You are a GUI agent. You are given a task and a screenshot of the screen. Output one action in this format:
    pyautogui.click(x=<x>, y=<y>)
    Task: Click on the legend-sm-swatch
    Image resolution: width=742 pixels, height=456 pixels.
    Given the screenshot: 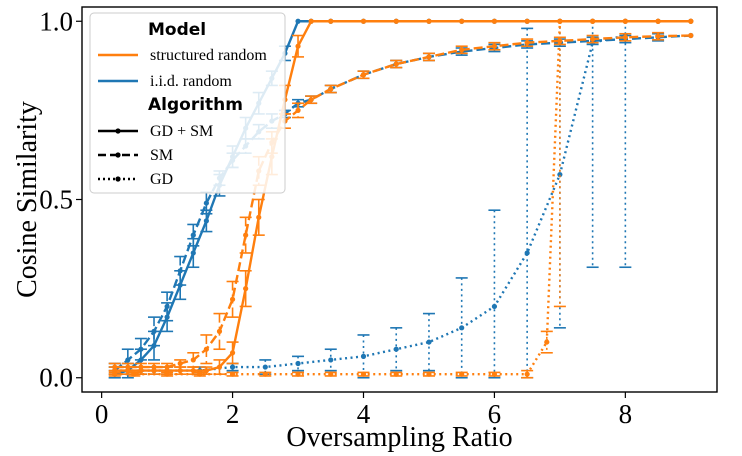 What is the action you would take?
    pyautogui.click(x=118, y=155)
    